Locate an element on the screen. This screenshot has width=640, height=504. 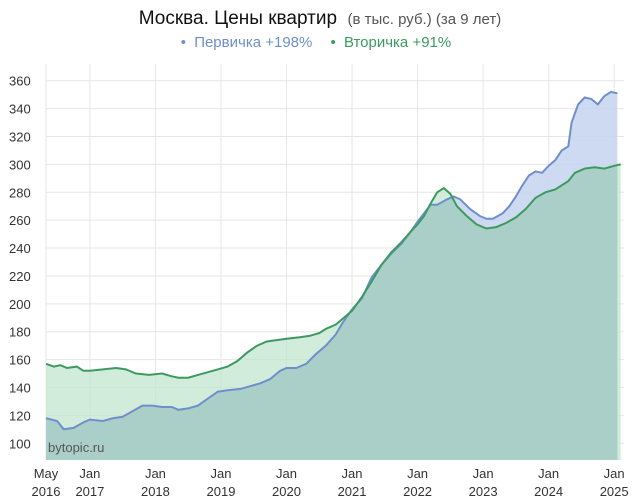
x-tick-label-year: 2021 is located at coordinates (352, 491).